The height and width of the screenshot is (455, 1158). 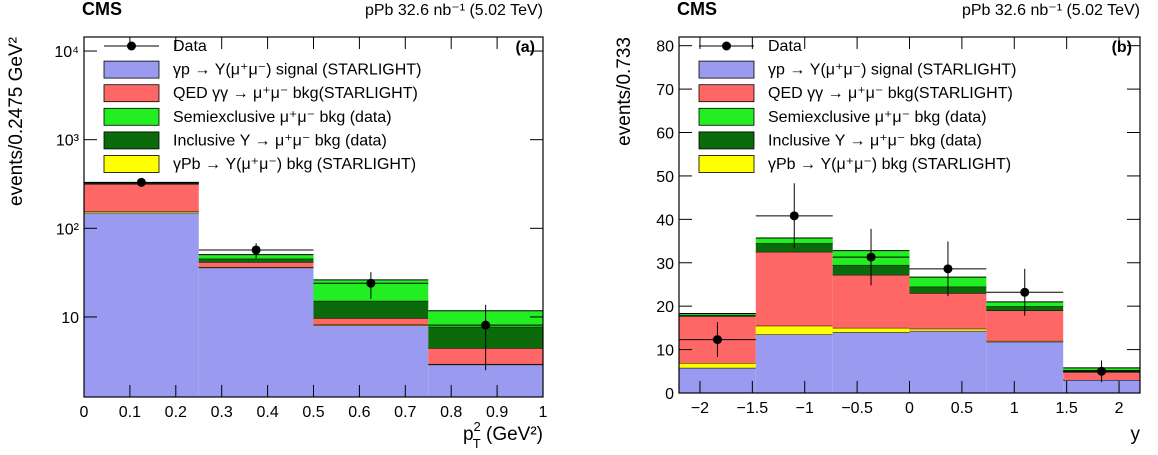 I want to click on y-tick-label: 10³, so click(x=68, y=141).